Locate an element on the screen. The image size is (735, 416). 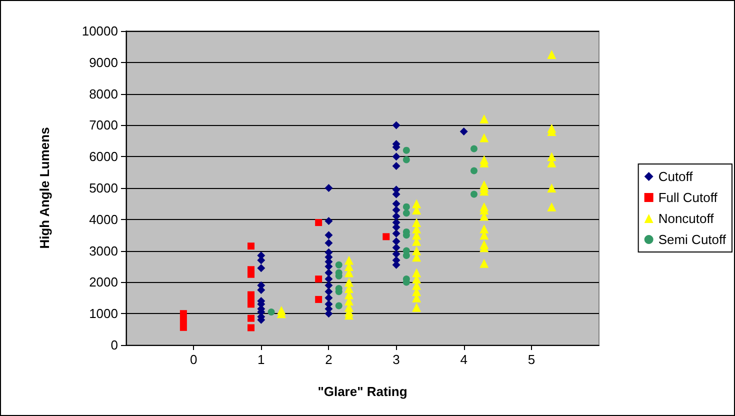
legend-label: Cutoff is located at coordinates (676, 176).